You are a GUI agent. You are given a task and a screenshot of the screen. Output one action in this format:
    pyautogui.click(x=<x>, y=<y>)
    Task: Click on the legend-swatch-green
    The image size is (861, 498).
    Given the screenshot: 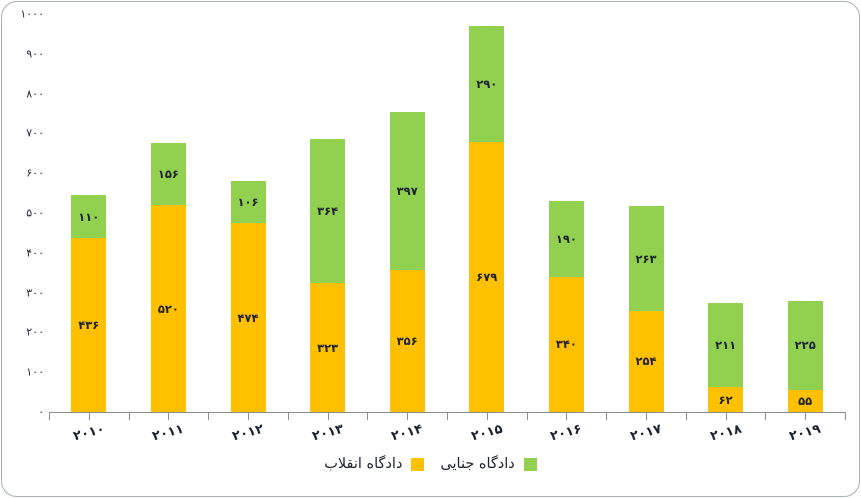 What is the action you would take?
    pyautogui.click(x=530, y=464)
    